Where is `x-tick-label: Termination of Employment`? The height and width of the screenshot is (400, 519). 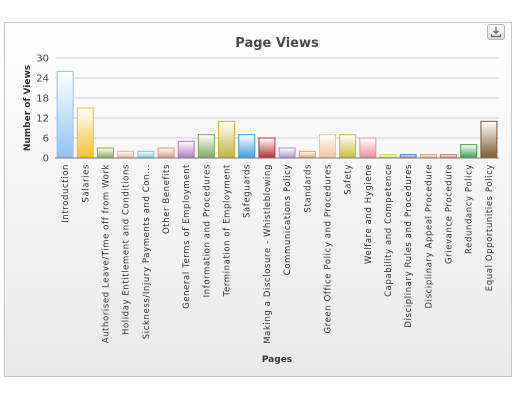 x-tick-label: Termination of Employment is located at coordinates (228, 230).